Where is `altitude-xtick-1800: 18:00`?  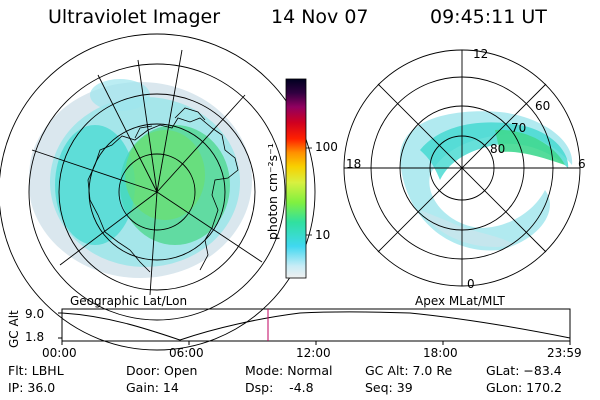
altitude-xtick-1800: 18:00 is located at coordinates (440, 353).